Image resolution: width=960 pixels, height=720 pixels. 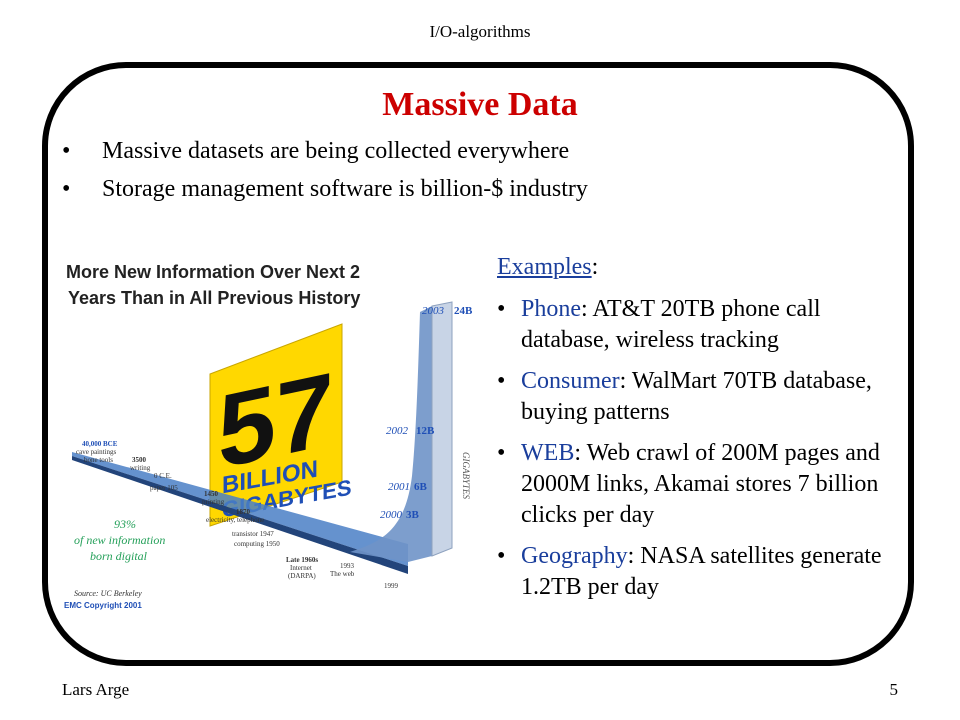 I want to click on slide-title: Massive Data, so click(x=480, y=104).